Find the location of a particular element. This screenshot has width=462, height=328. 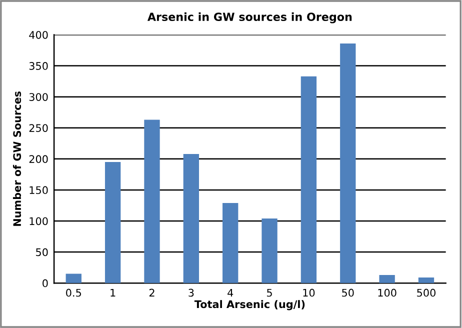

x-tick-label: 50 is located at coordinates (348, 292).